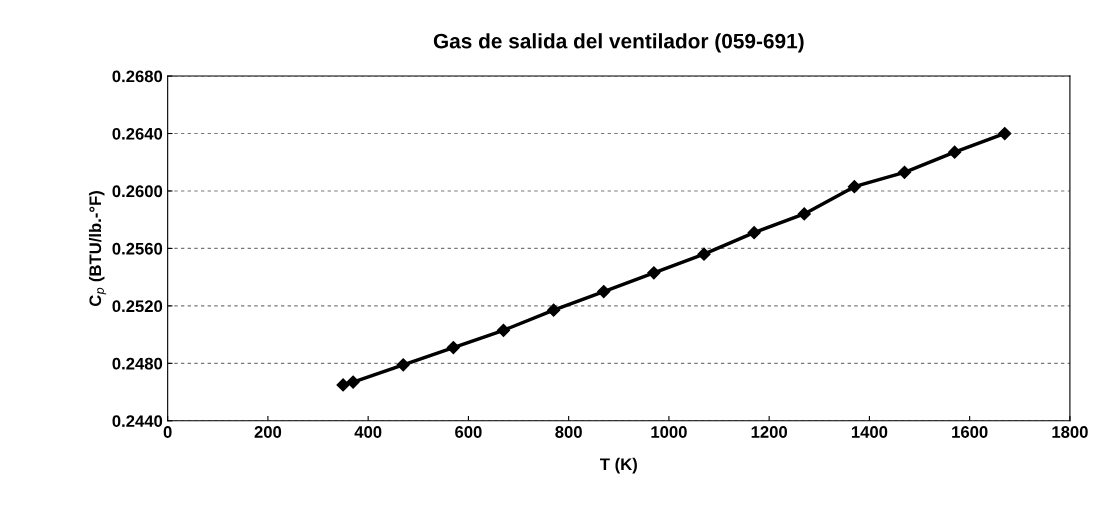  Describe the element at coordinates (1070, 432) in the screenshot. I see `x-tick-label: 1800` at that location.